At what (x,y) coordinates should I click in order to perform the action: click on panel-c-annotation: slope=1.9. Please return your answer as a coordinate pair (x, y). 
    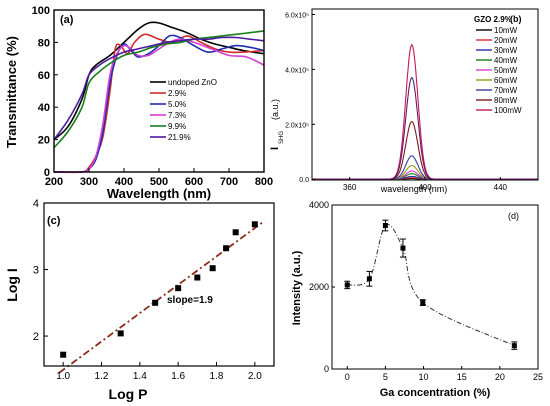
    Looking at the image, I should click on (190, 300).